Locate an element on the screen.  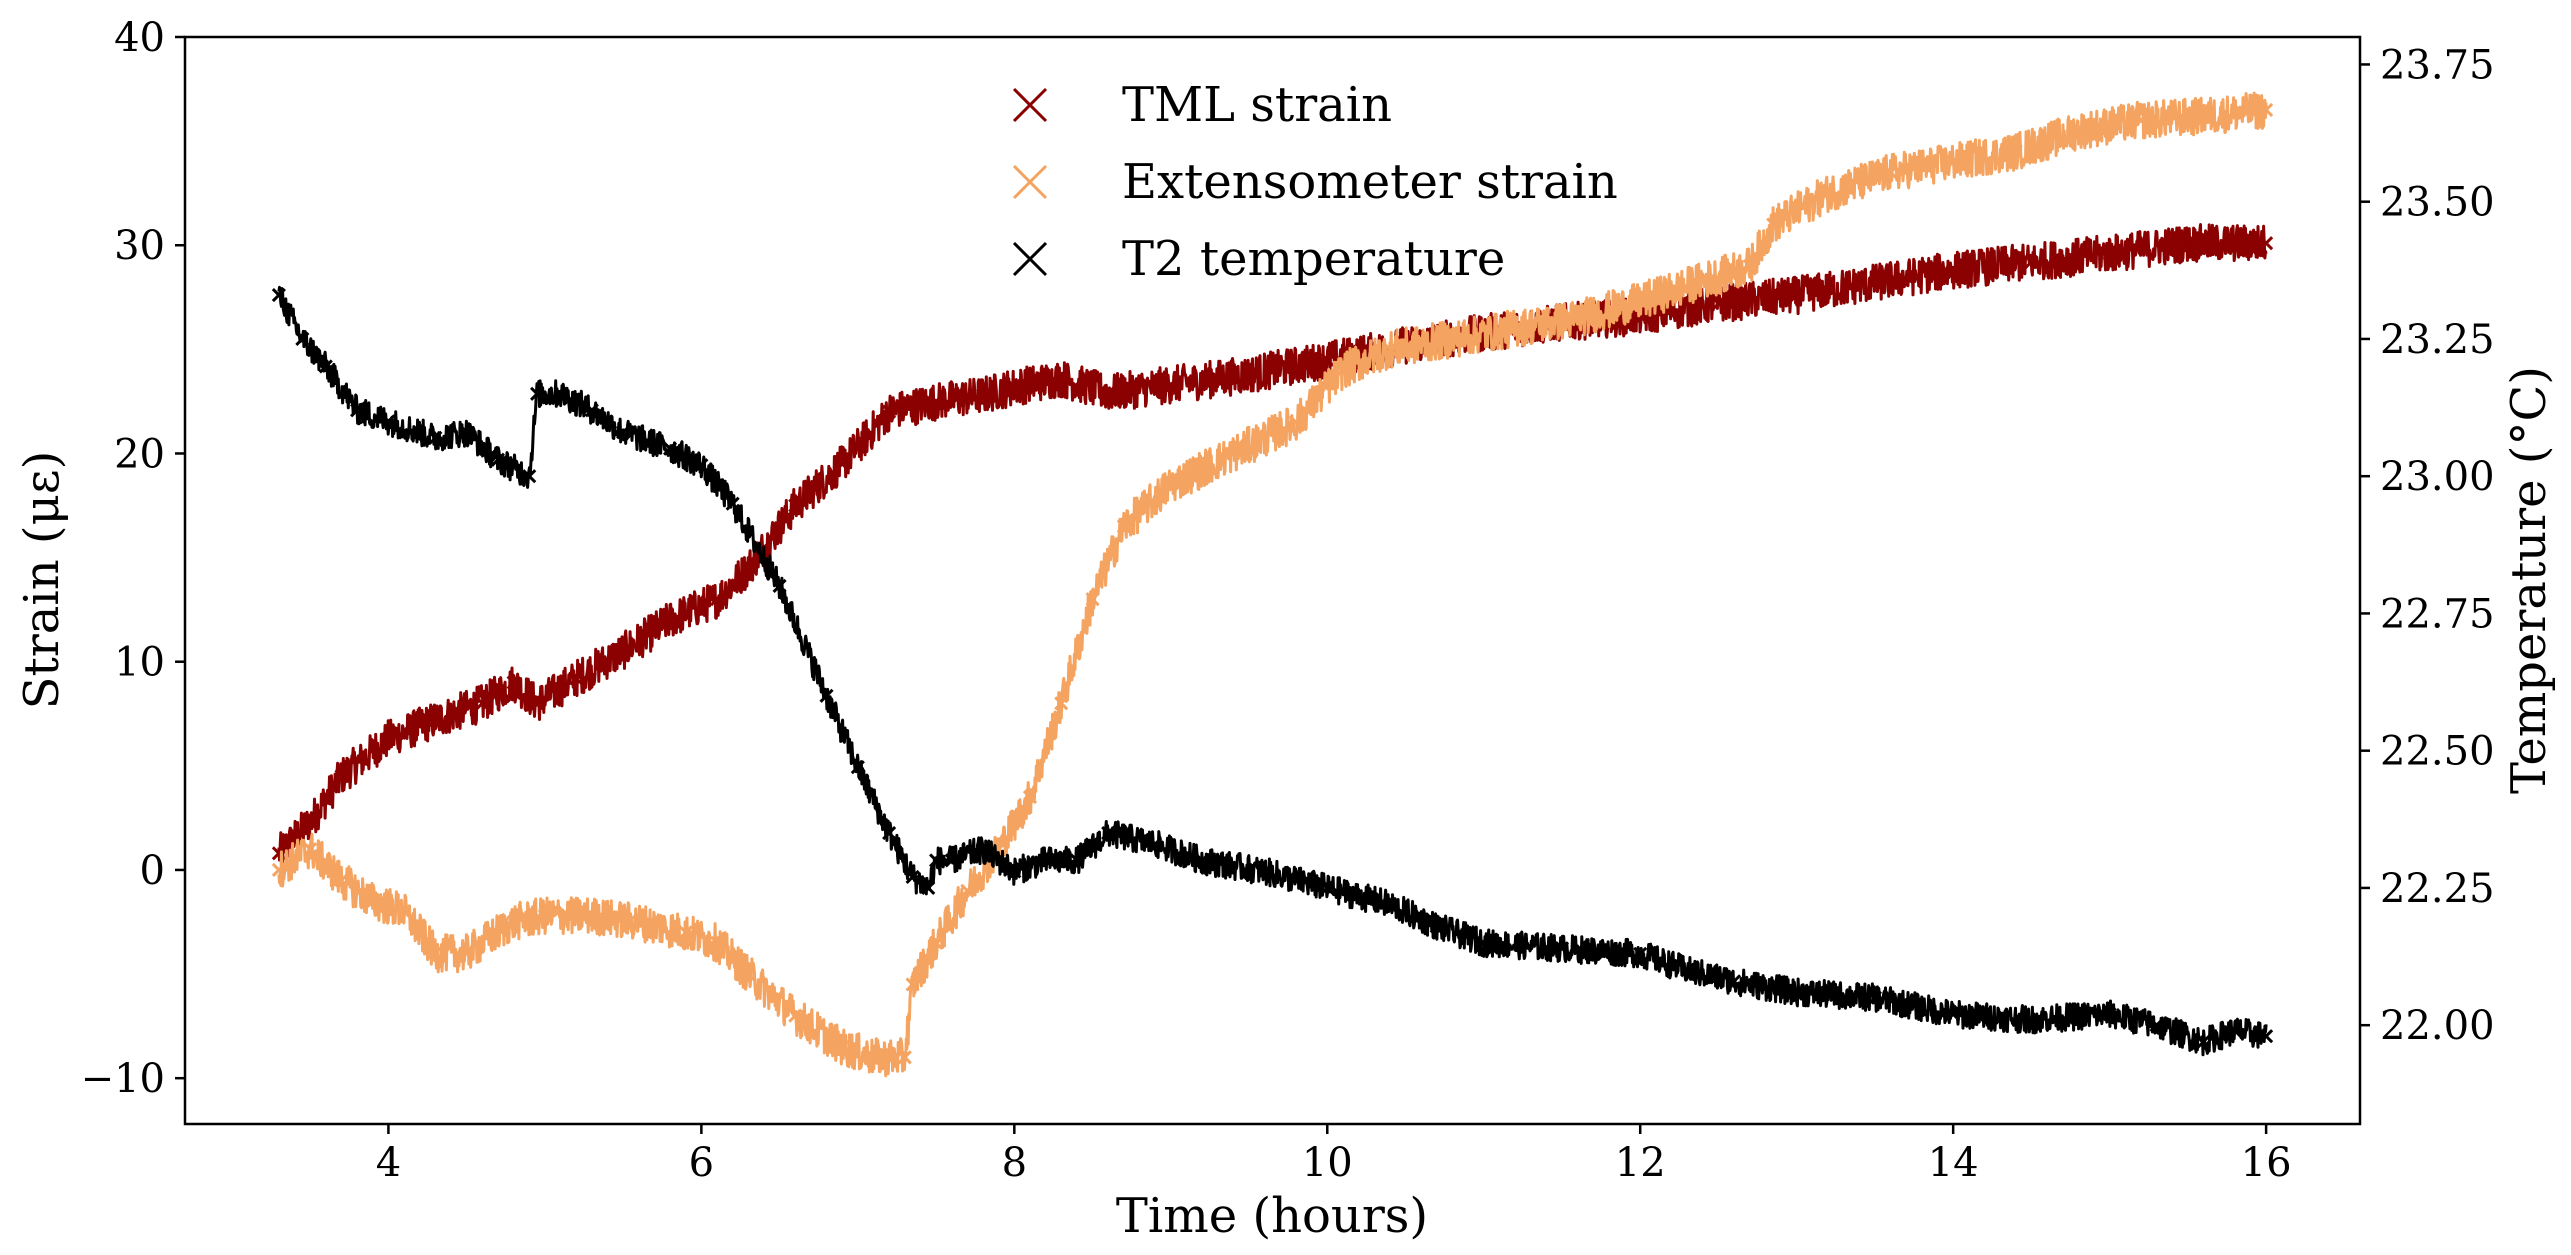
y-tick-label: 0 is located at coordinates (152, 871).